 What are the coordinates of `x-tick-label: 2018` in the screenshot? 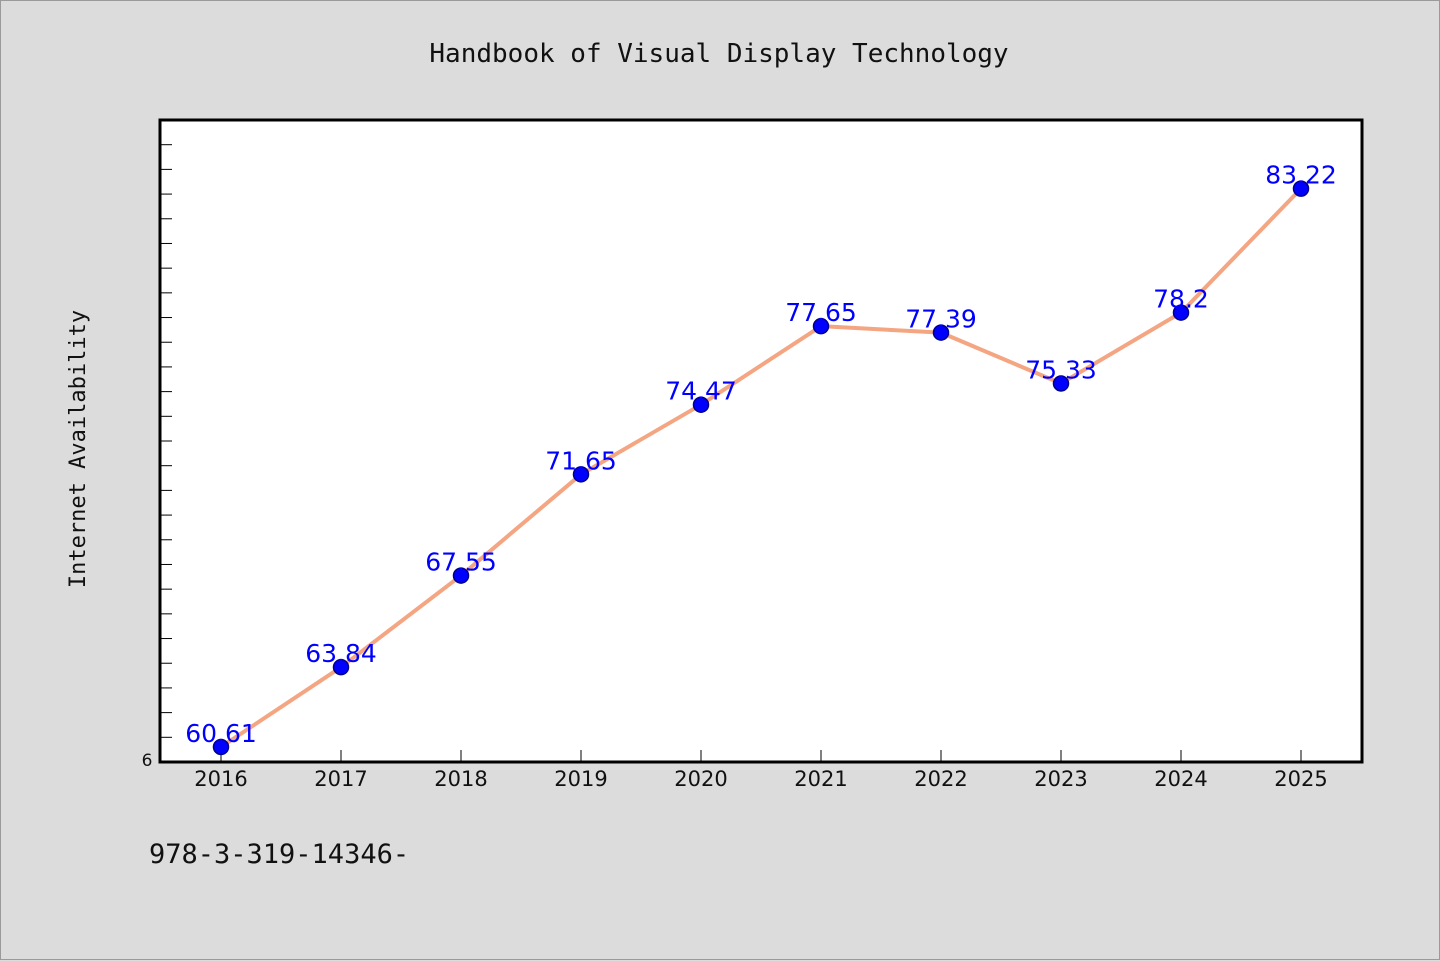 It's located at (460, 779).